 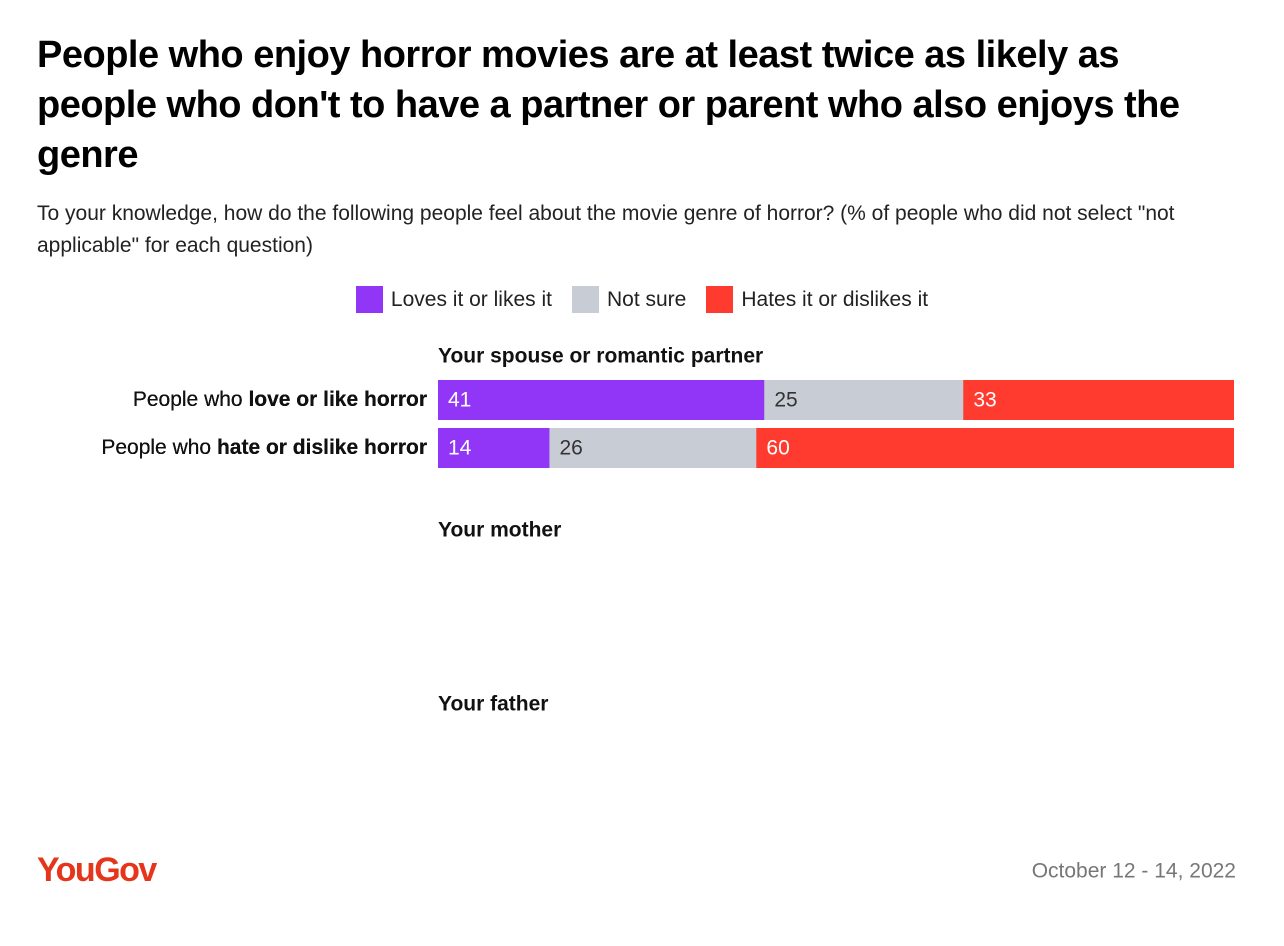 I want to click on row-label: People who love or like horror, so click(x=280, y=399).